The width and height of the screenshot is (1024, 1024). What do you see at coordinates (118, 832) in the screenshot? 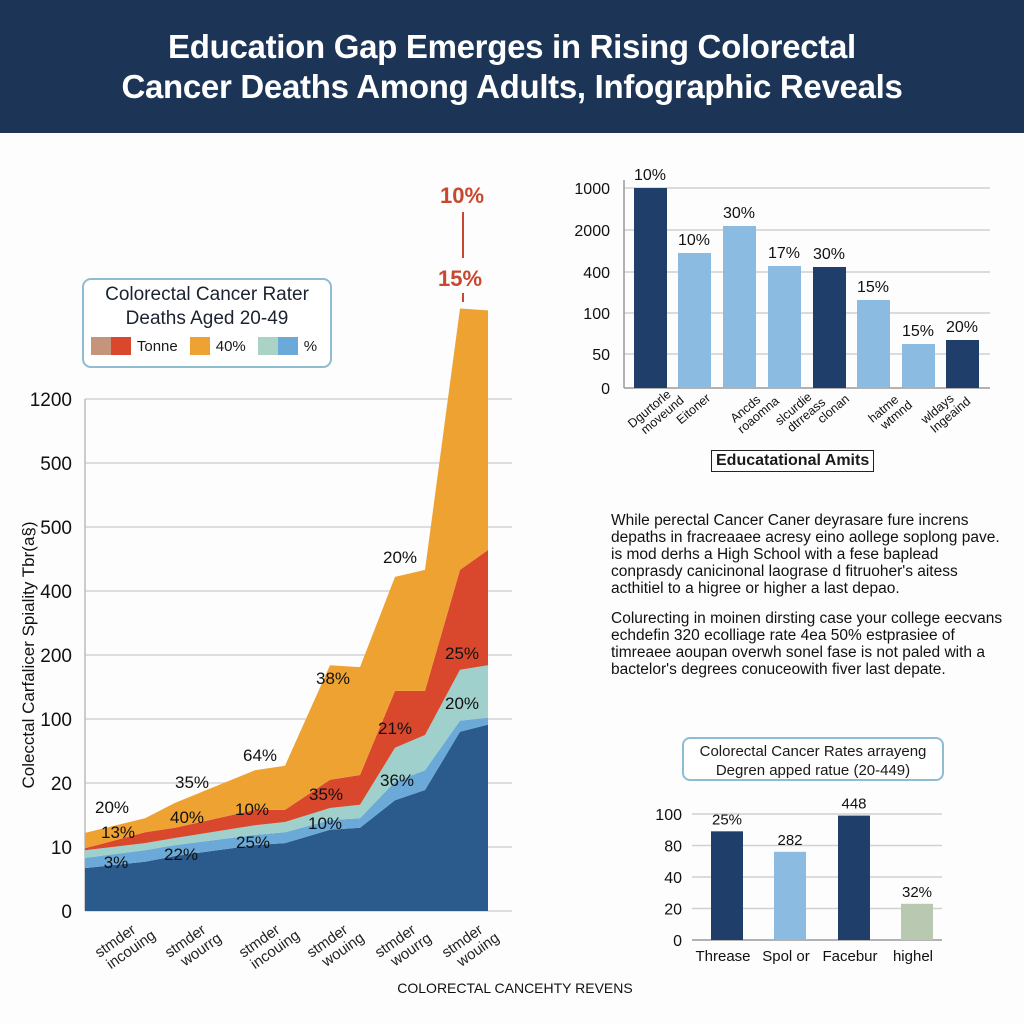
I see `data-label: 13%` at bounding box center [118, 832].